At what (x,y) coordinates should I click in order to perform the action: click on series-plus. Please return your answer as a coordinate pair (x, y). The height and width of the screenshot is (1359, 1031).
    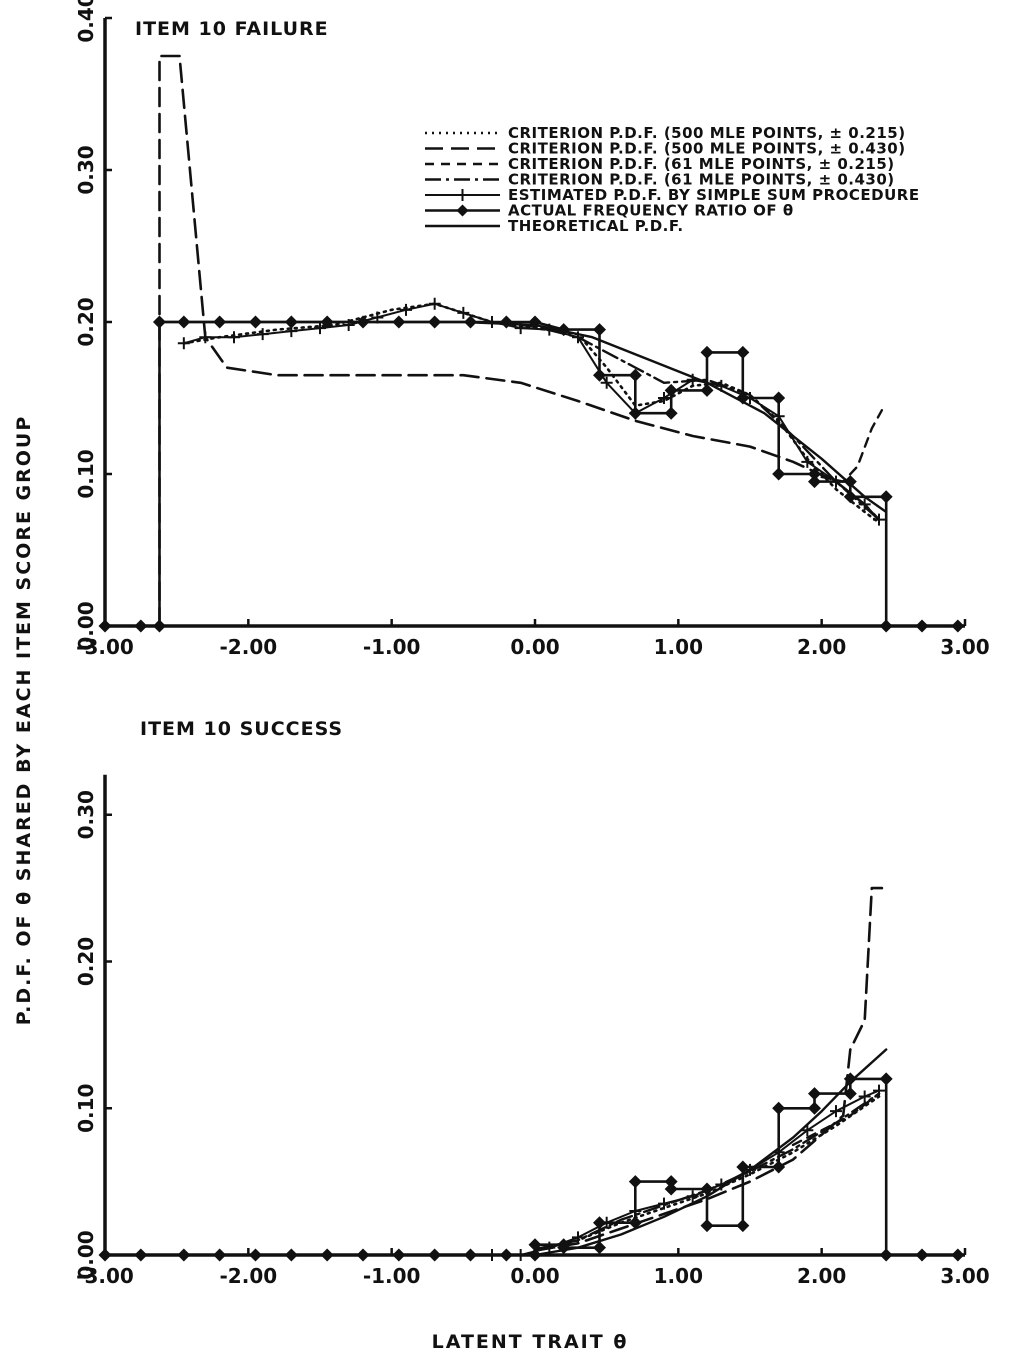
    Looking at the image, I should click on (685, 1172).